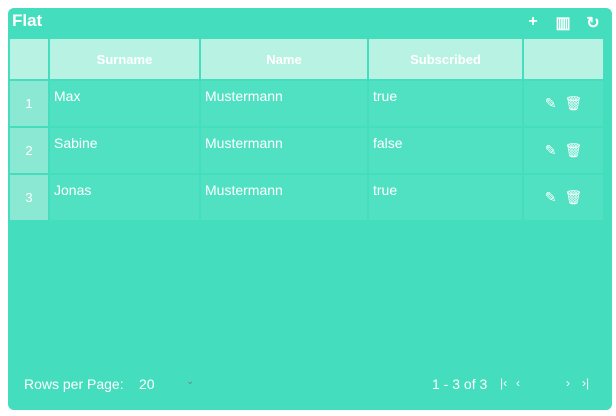  Describe the element at coordinates (445, 150) in the screenshot. I see `cell-subscribed: false` at that location.